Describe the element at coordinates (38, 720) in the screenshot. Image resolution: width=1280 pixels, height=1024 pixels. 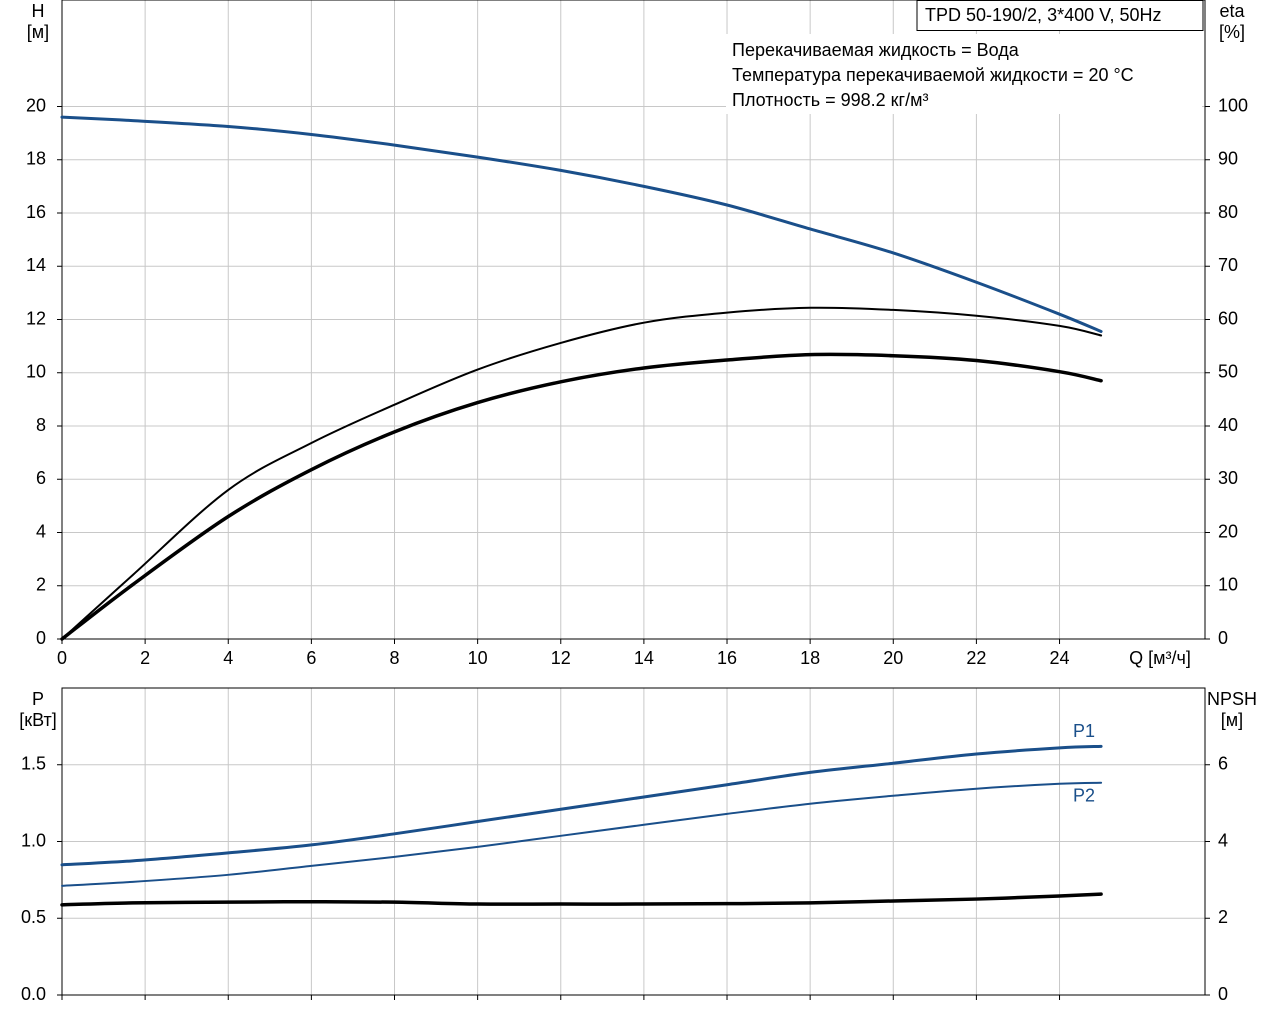
I see `y-axis-unit: [кВт]` at that location.